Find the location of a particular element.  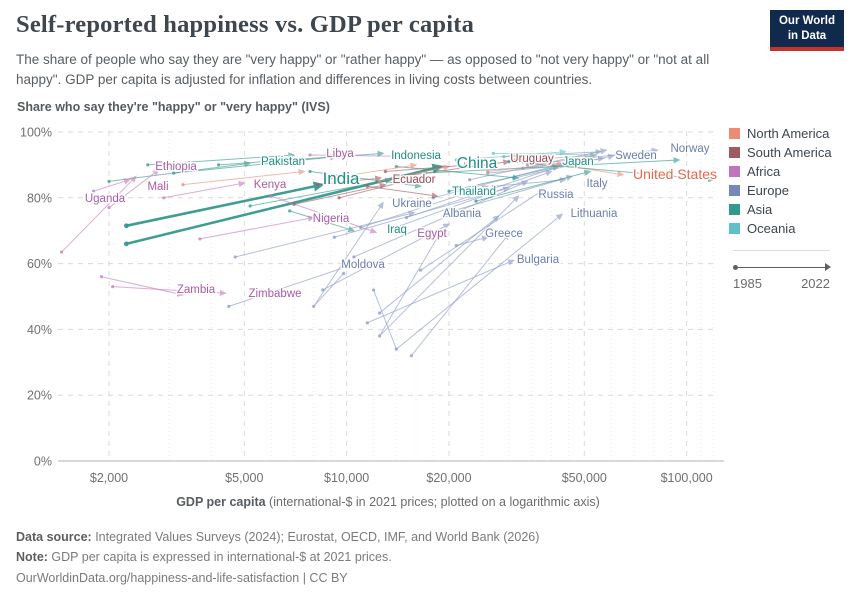

legend-label: Asia is located at coordinates (760, 209).